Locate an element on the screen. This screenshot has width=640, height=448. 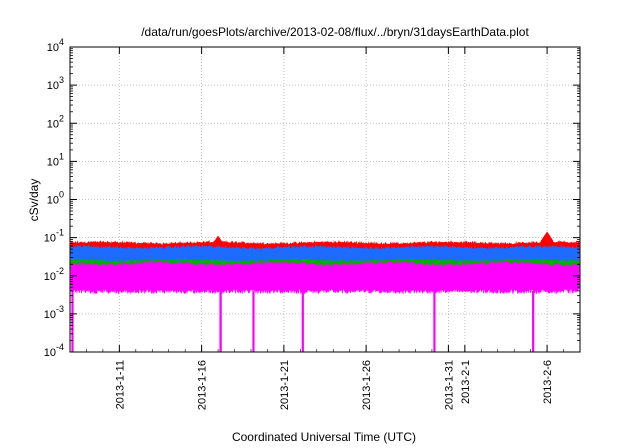
y-tick-label: 10² is located at coordinates (55, 121).